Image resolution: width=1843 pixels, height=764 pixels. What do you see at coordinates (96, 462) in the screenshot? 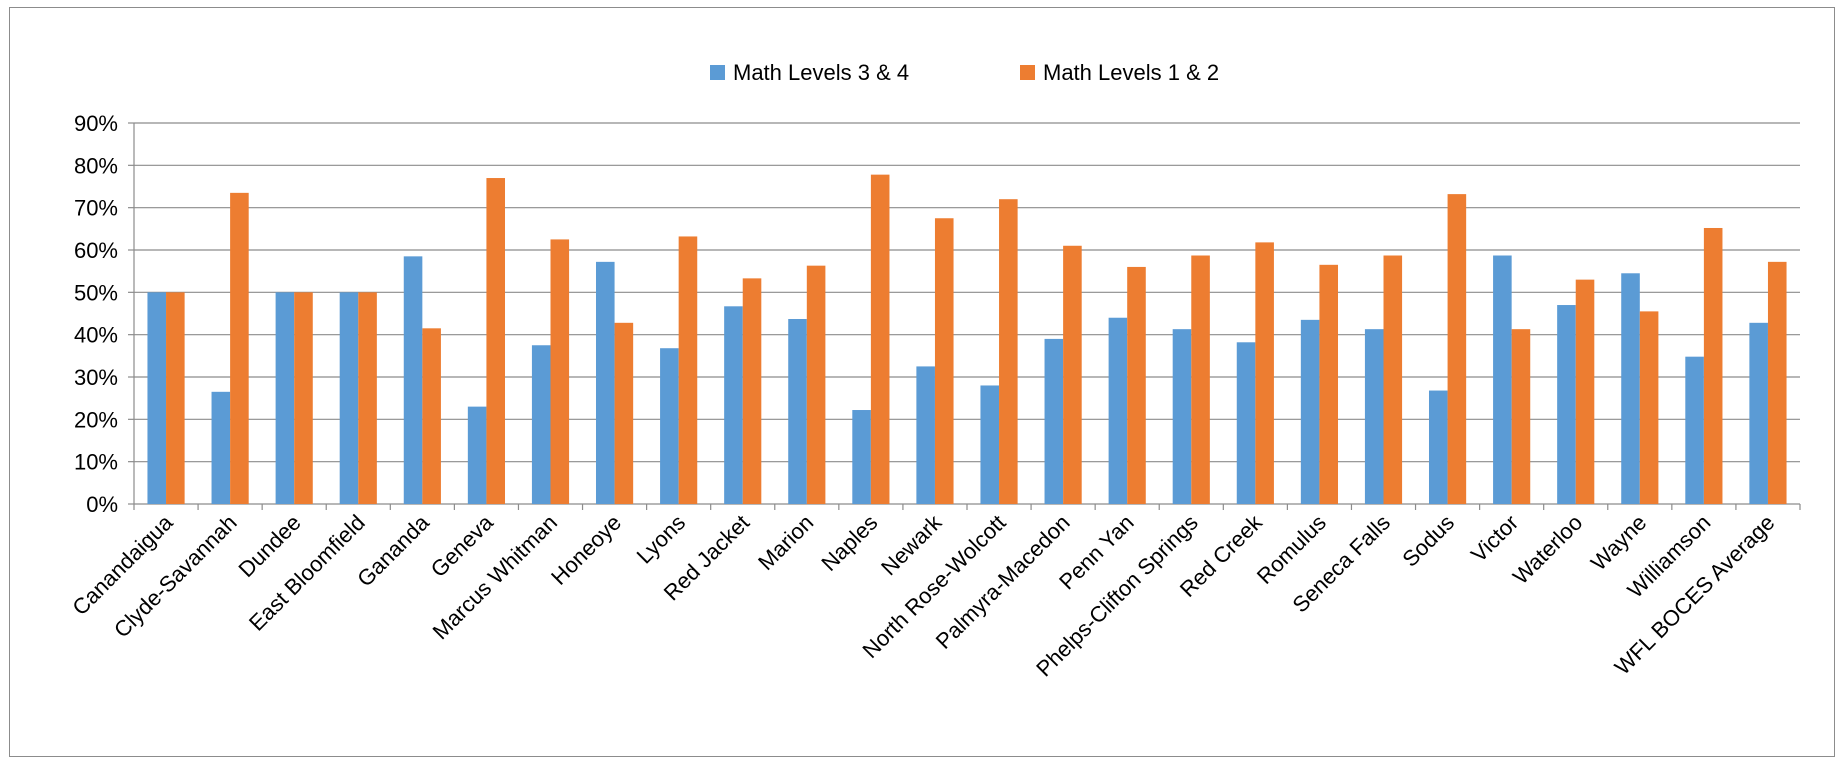
I see `y-tick-label: 10%` at bounding box center [96, 462].